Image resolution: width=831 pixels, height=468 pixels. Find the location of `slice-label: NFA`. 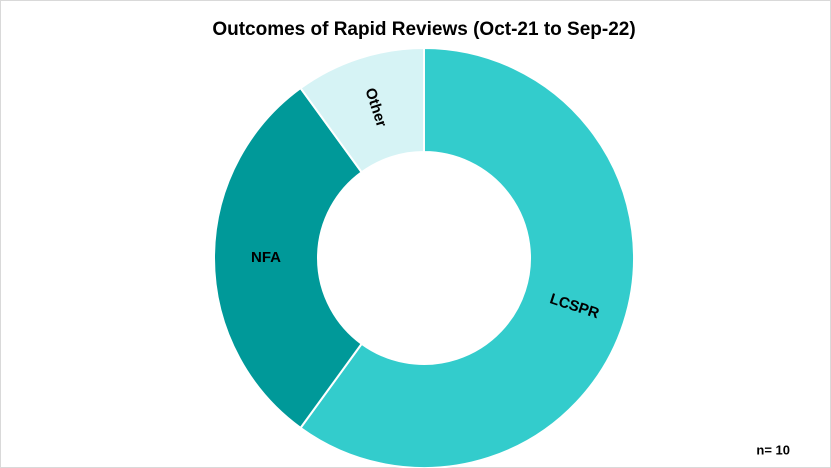

slice-label: NFA is located at coordinates (266, 257).